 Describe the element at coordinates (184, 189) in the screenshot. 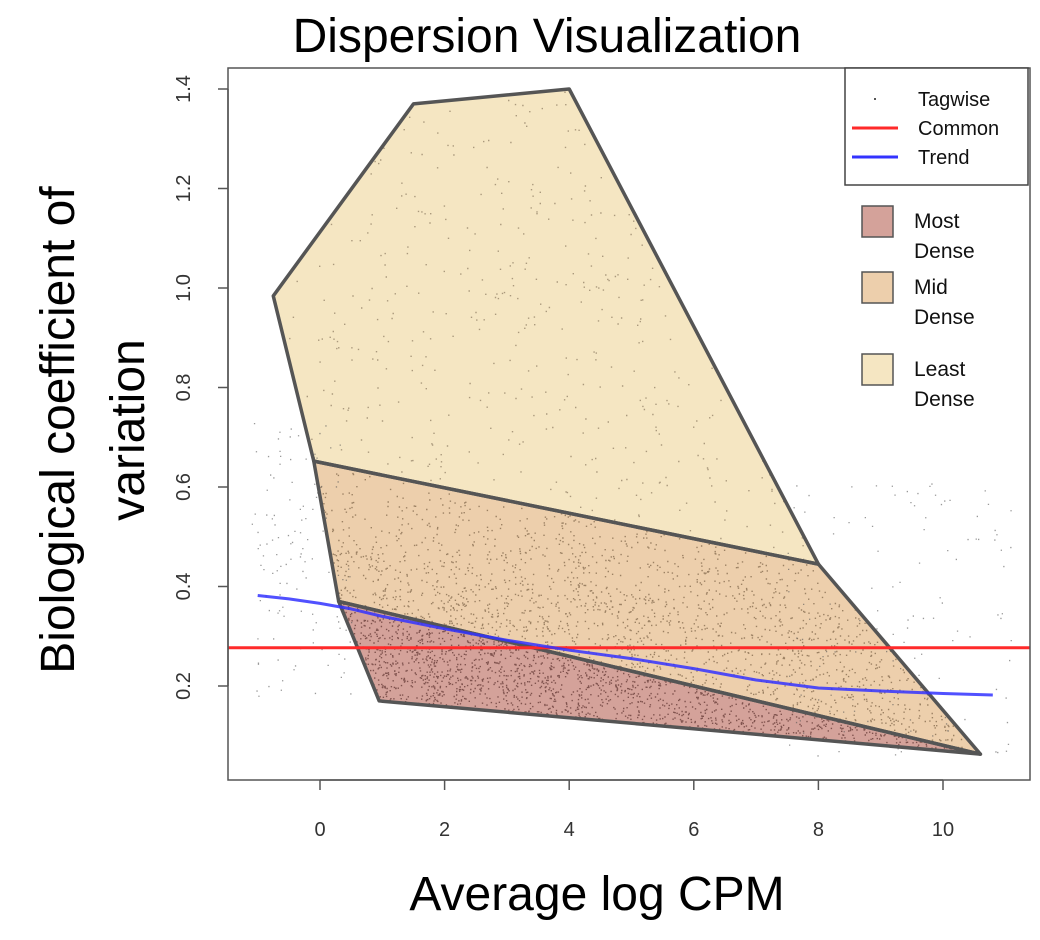

I see `y-tick-label: 1.2` at that location.